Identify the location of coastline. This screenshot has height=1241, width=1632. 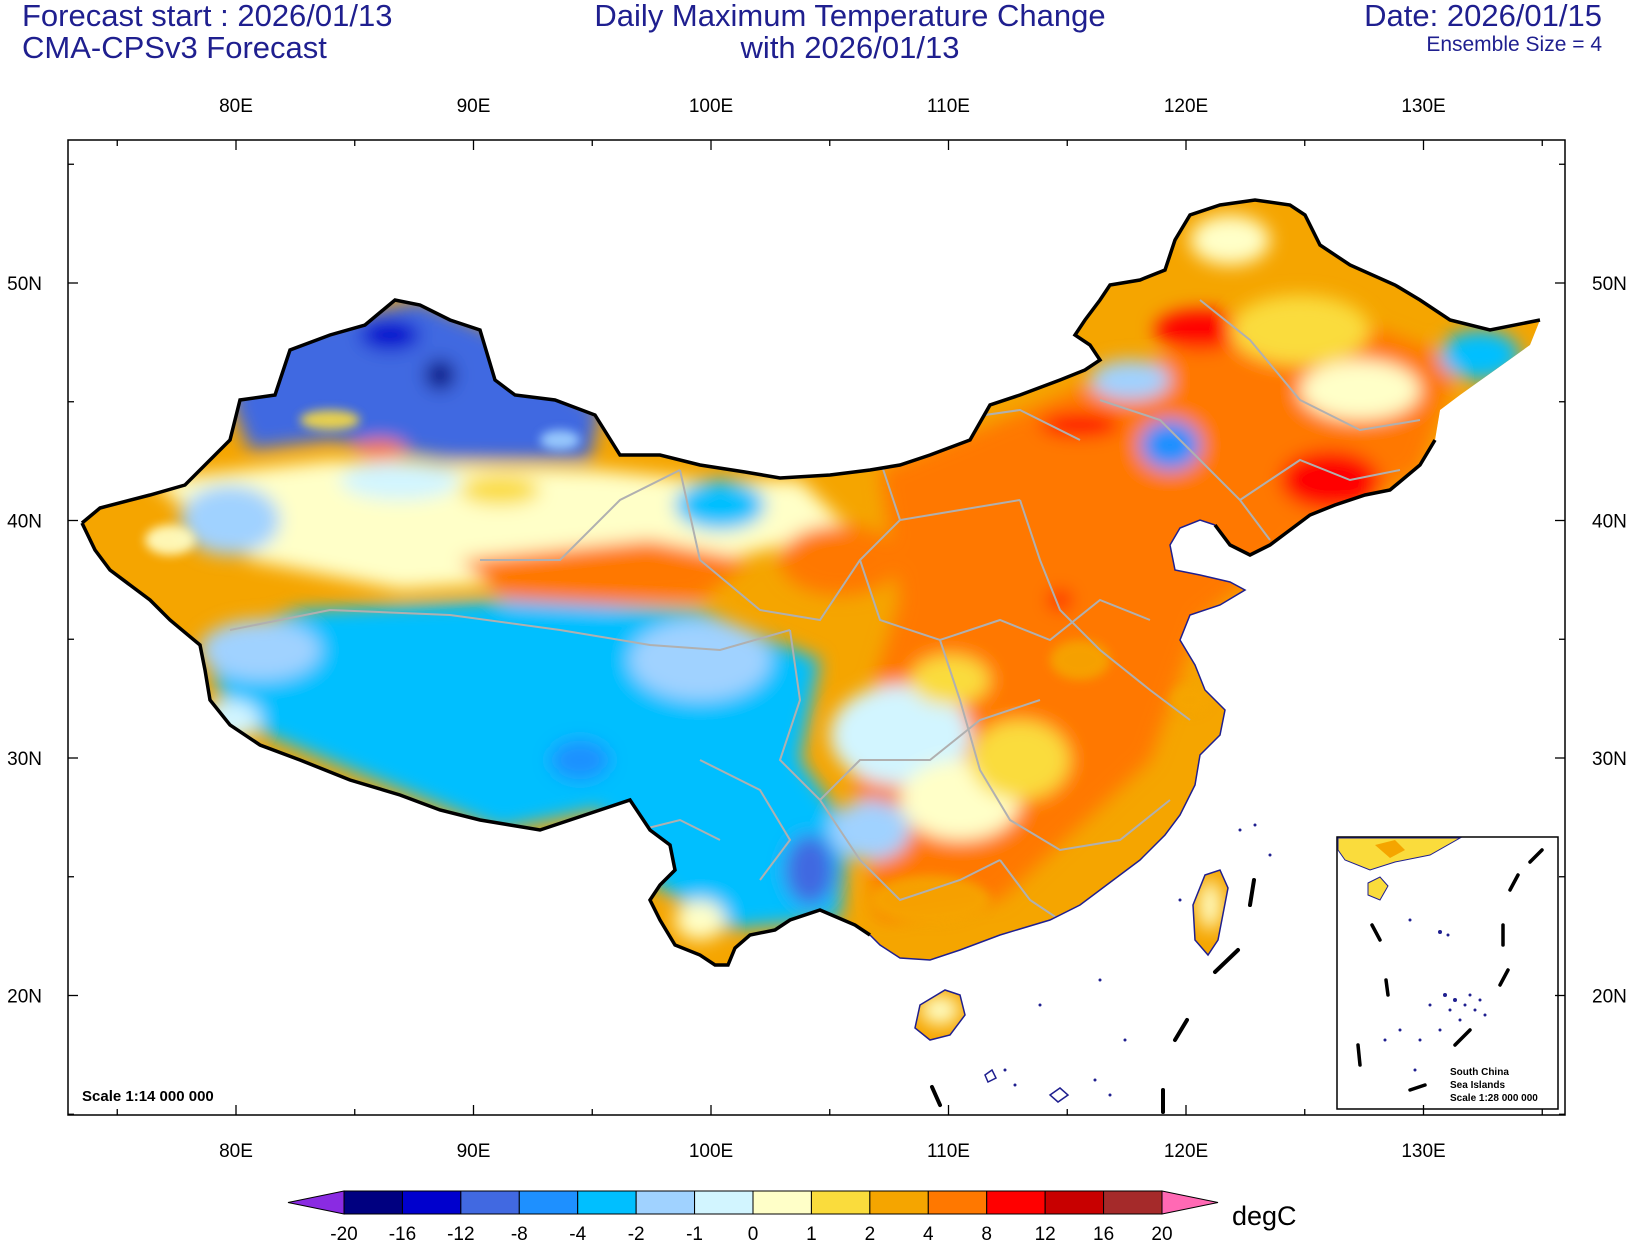
(1058, 811).